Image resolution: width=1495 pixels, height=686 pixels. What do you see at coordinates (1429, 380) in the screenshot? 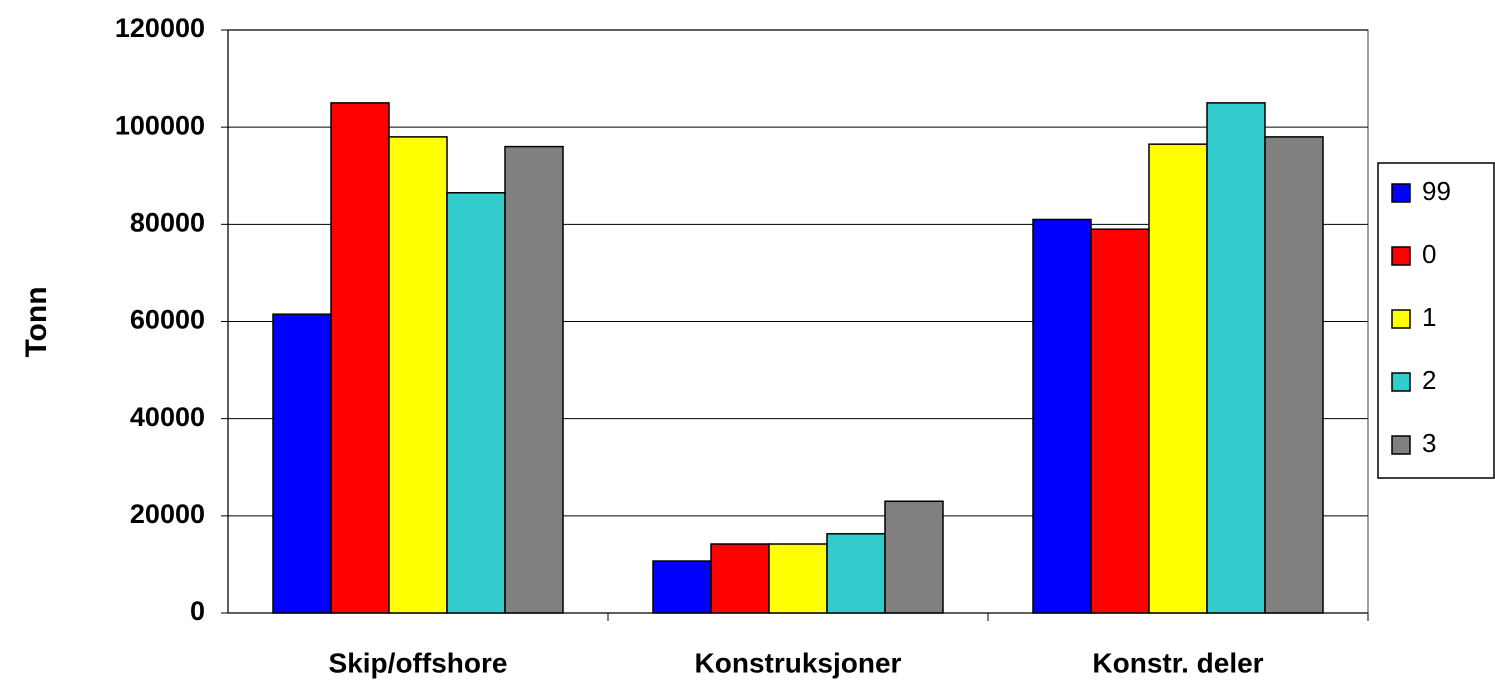
I see `legend-label: 2` at bounding box center [1429, 380].